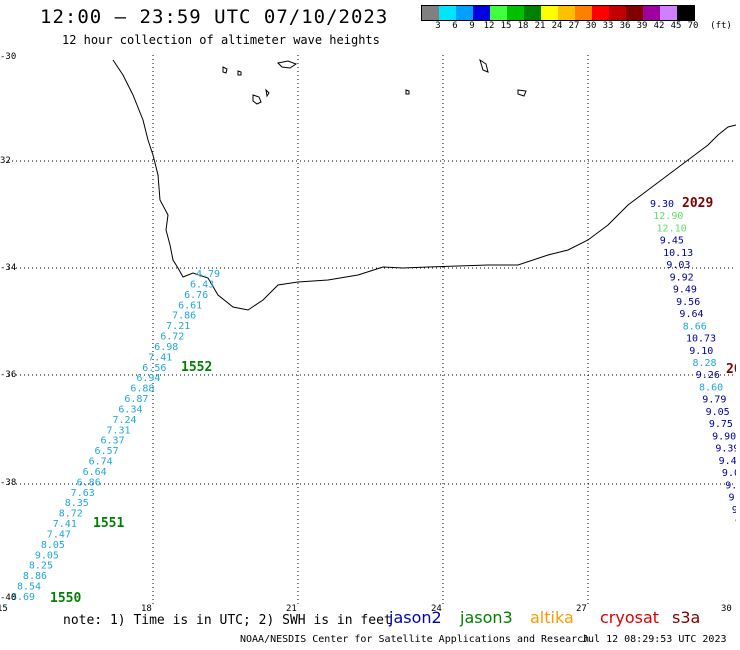 The height and width of the screenshot is (650, 740). I want to click on latitude-label: -34, so click(8, 268).